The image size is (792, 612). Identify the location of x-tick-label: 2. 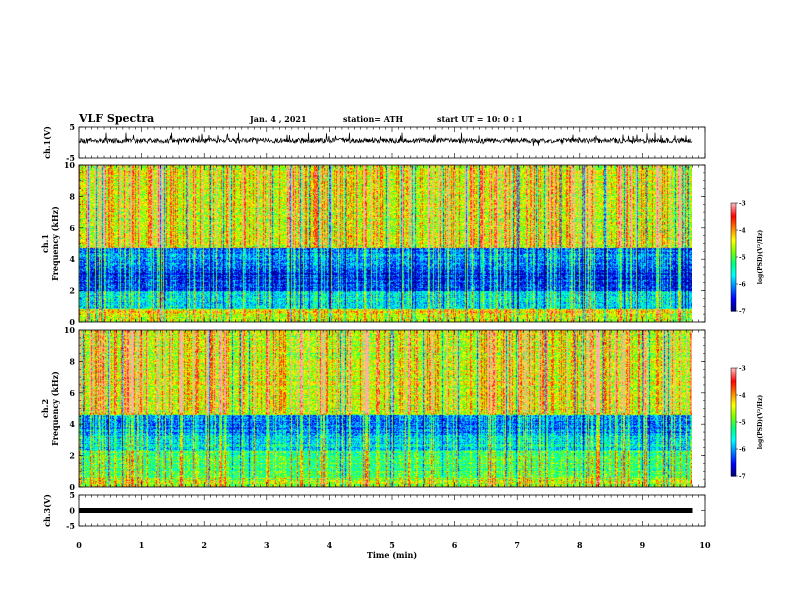
(204, 545).